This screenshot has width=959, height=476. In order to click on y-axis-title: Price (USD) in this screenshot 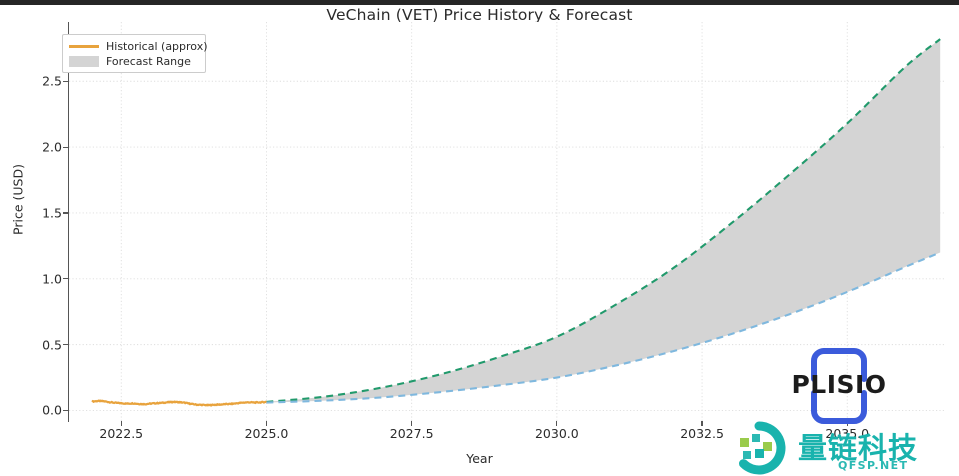, I will do `click(18, 199)`.